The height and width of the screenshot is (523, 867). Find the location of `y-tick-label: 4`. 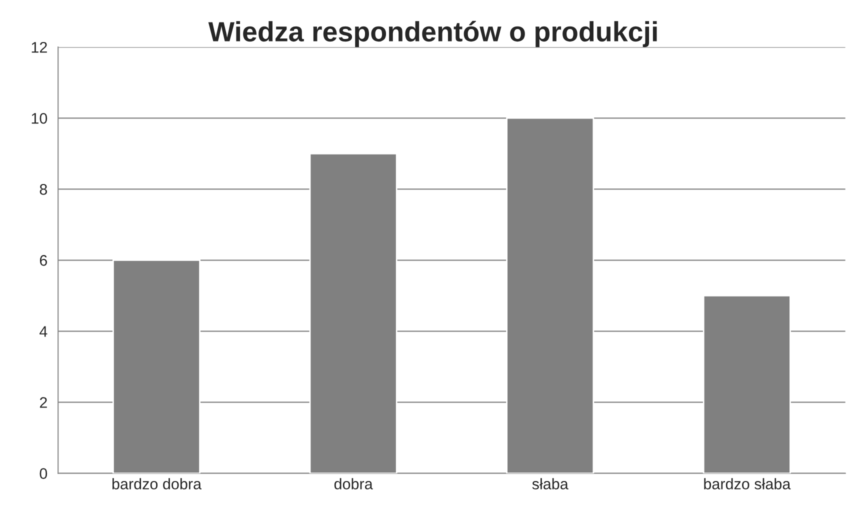

y-tick-label: 4 is located at coordinates (44, 331).